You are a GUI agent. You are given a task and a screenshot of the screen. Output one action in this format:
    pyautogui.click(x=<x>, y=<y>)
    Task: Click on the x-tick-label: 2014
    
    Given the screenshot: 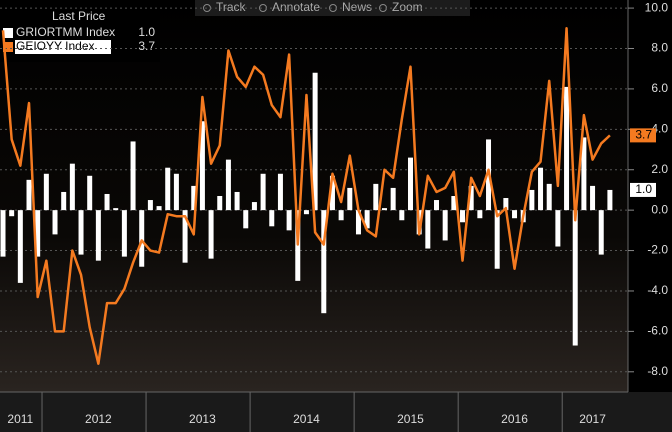 What is the action you would take?
    pyautogui.click(x=306, y=419)
    